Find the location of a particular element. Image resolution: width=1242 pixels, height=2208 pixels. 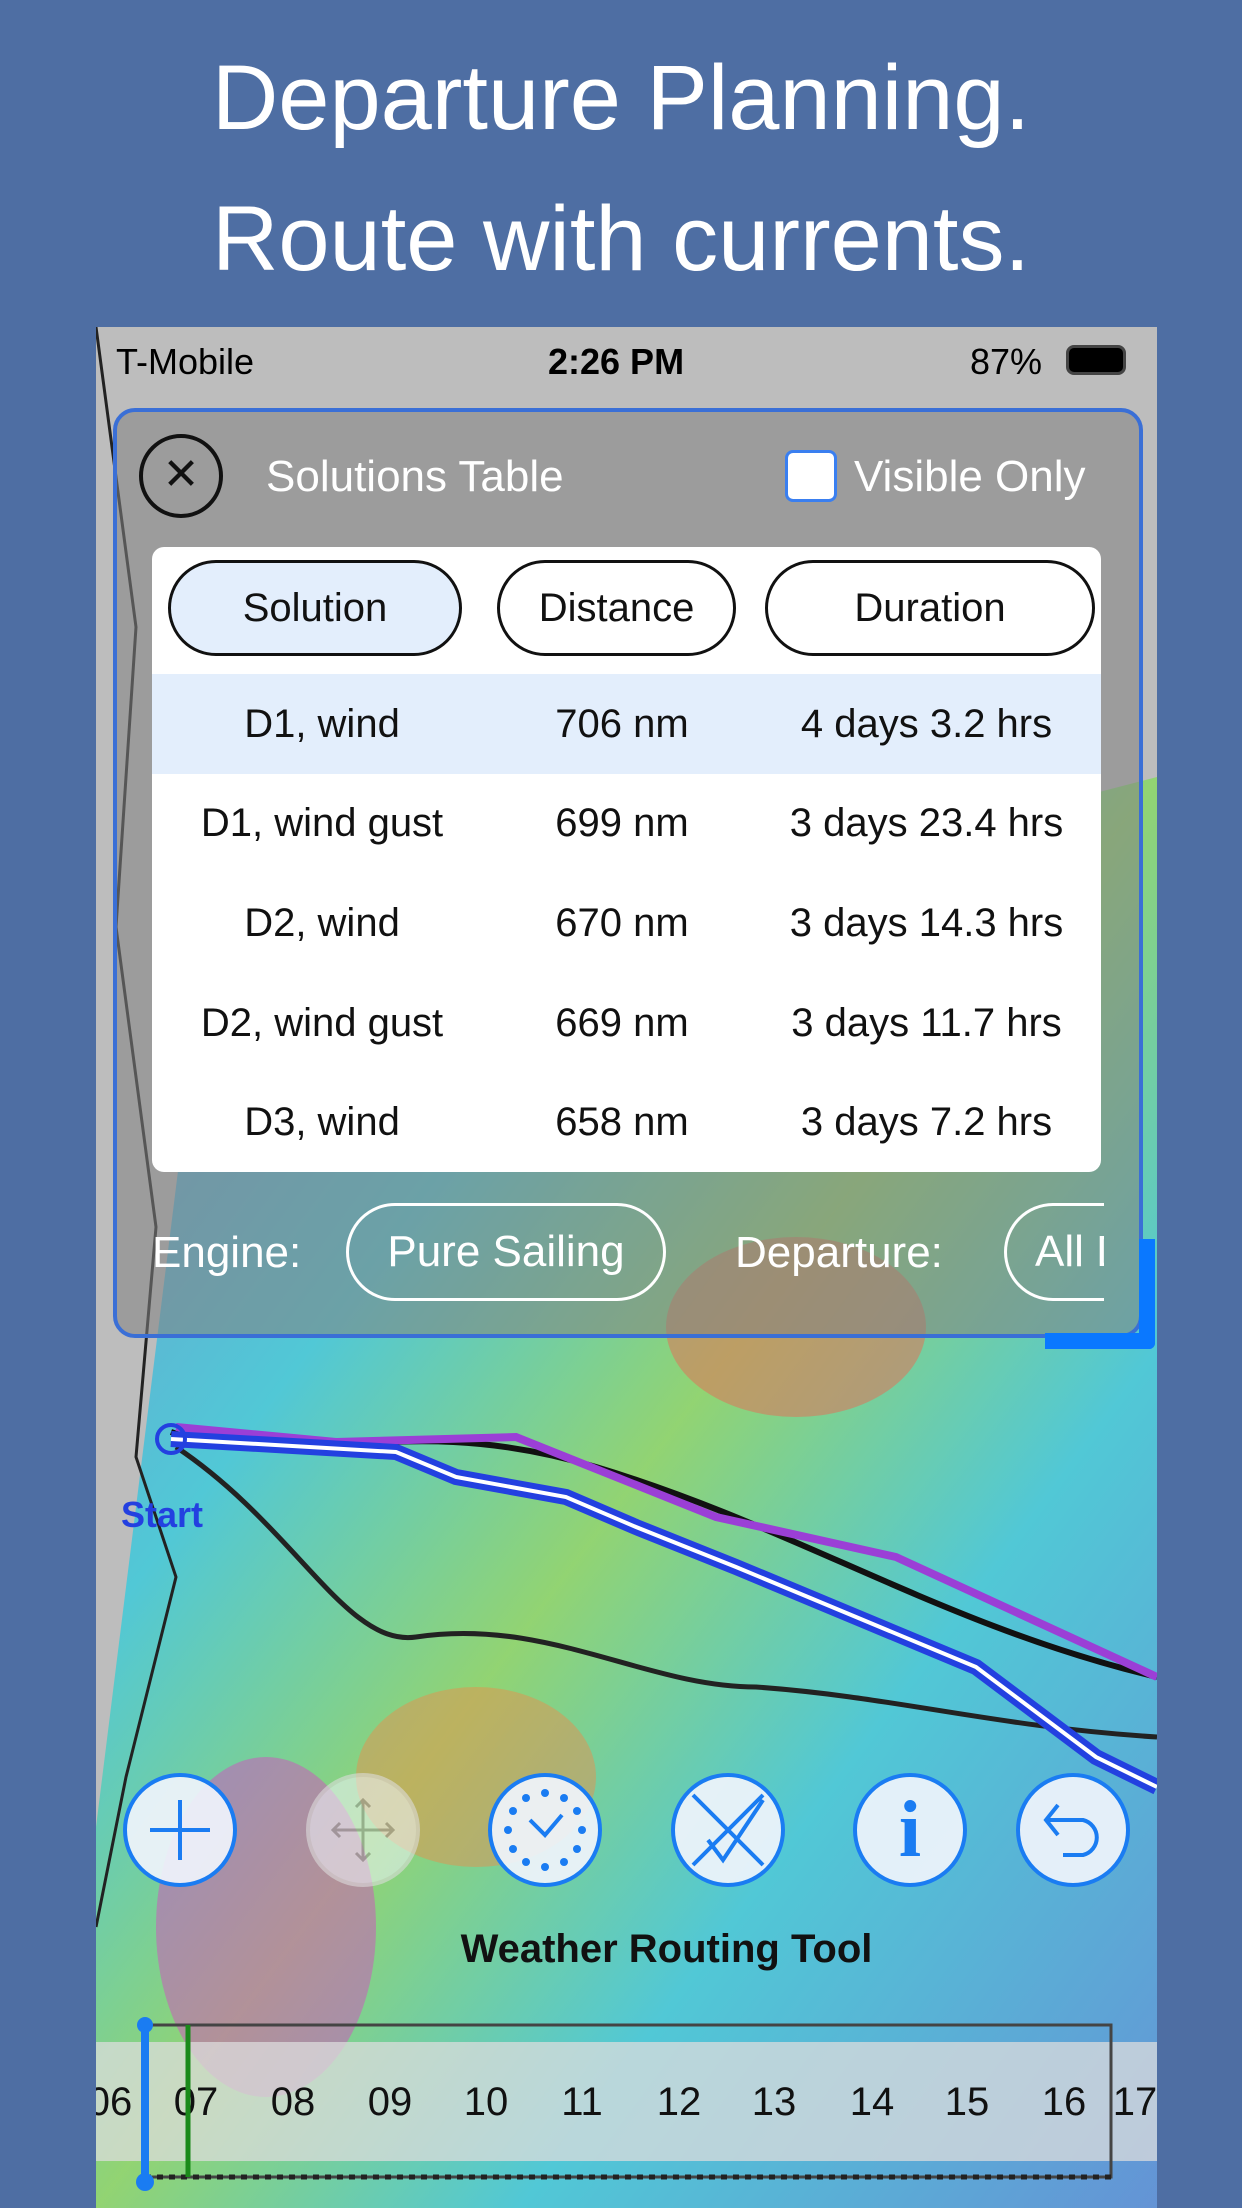

cell-duration: 3 days 23.4 hrs is located at coordinates (926, 823).